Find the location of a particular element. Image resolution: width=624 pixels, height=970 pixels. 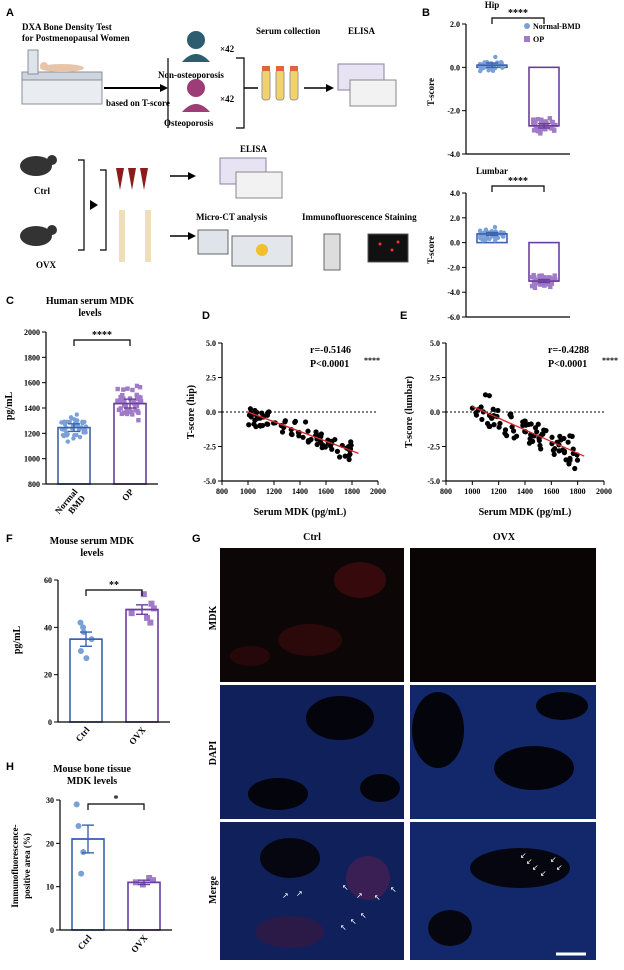

b-hip-y-tick-label: 2.0 is located at coordinates (455, 24).